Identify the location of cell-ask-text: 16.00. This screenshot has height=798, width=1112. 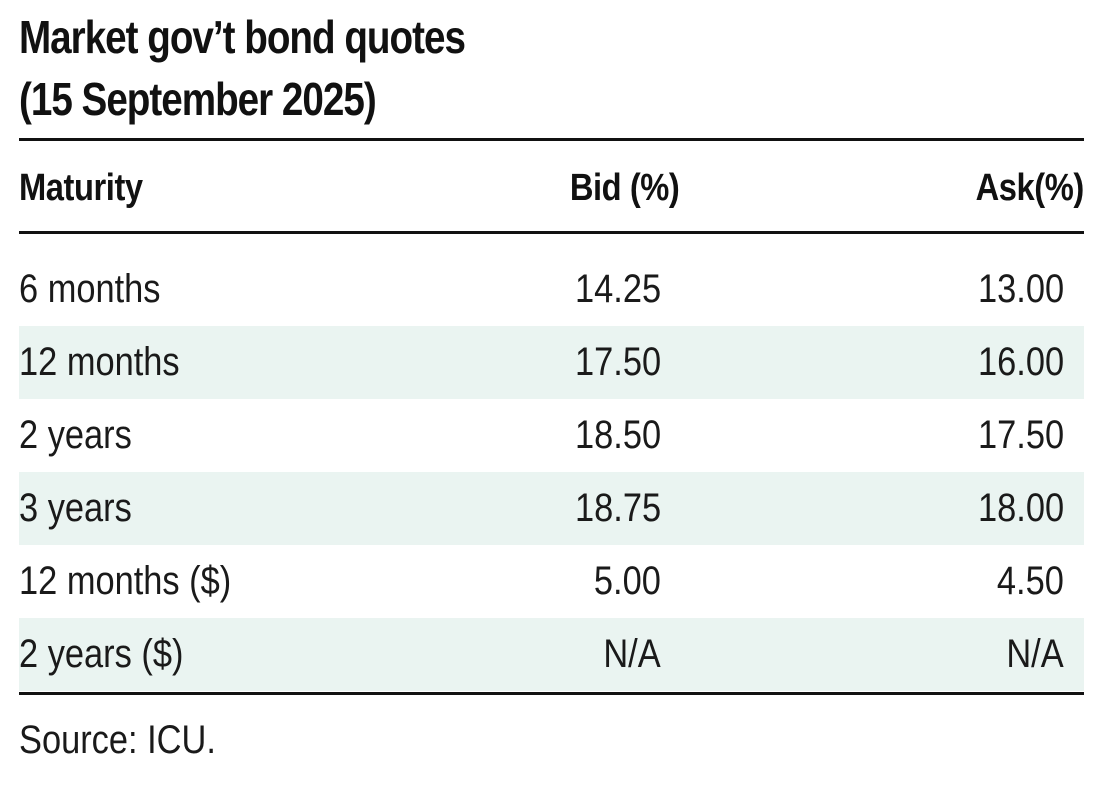
(1020, 362).